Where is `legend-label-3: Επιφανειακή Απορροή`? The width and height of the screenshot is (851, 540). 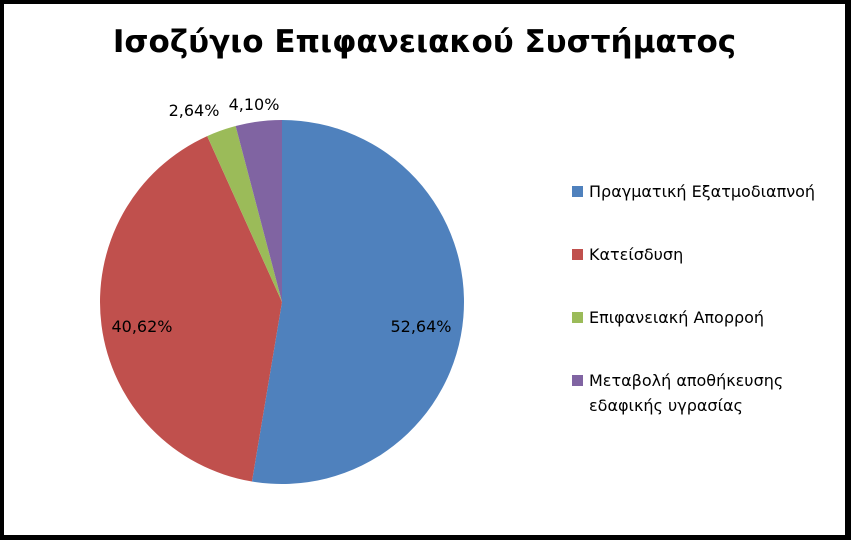
legend-label-3: Επιφανειακή Απορροή is located at coordinates (676, 317).